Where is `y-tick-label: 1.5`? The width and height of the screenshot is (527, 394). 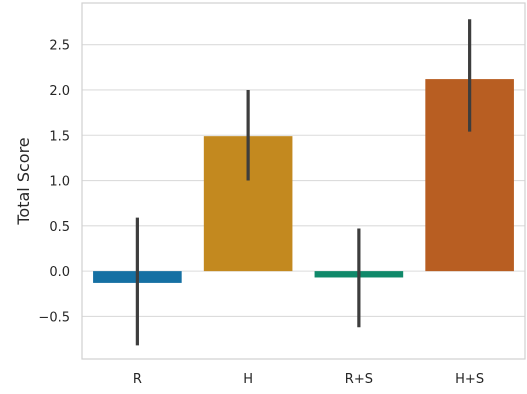 y-tick-label: 1.5 is located at coordinates (59, 136).